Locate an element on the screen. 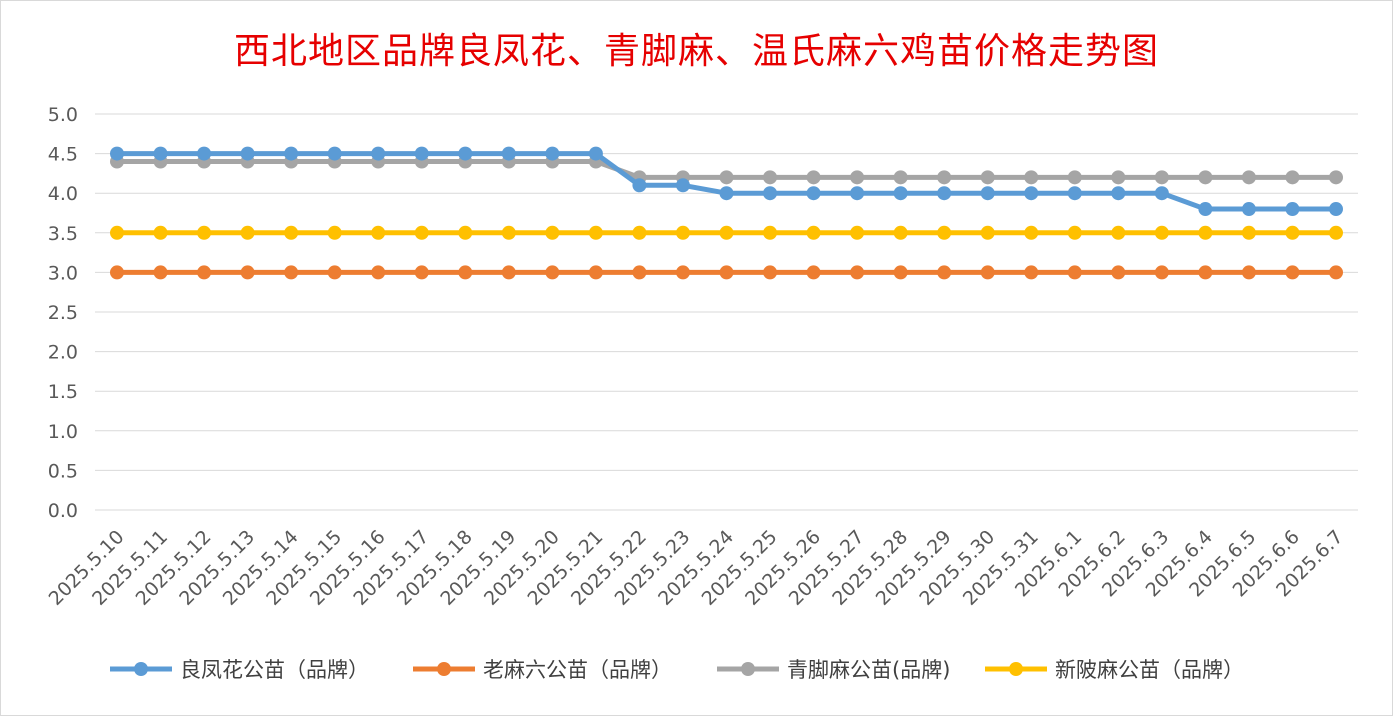 The image size is (1393, 716). y-tick-label: 4.0 is located at coordinates (63, 194).